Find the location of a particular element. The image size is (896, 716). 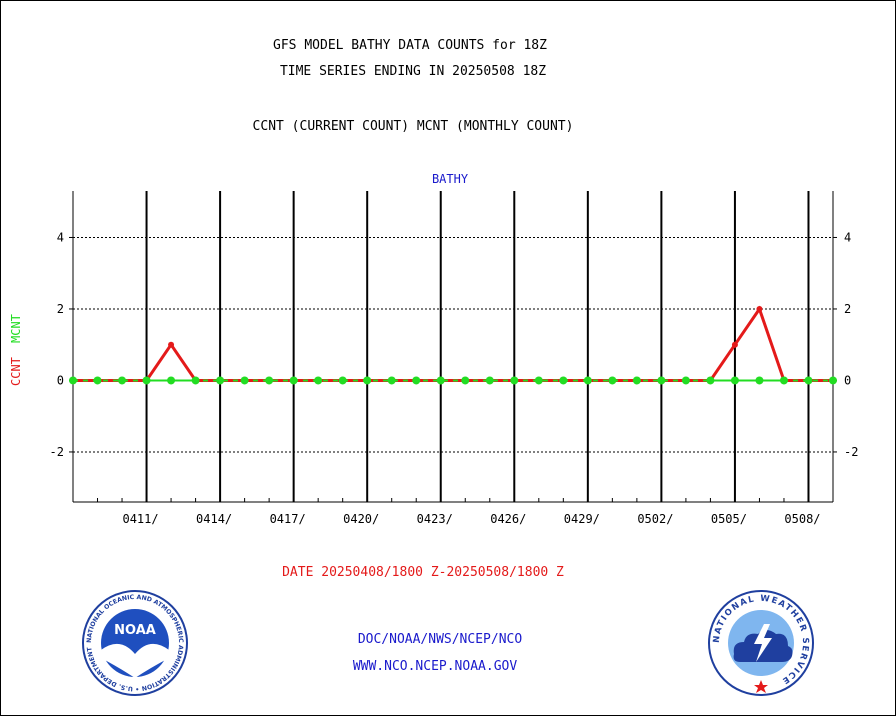

chart-subtitle: TIME SERIES ENDING IN 20250508 18Z is located at coordinates (413, 71).